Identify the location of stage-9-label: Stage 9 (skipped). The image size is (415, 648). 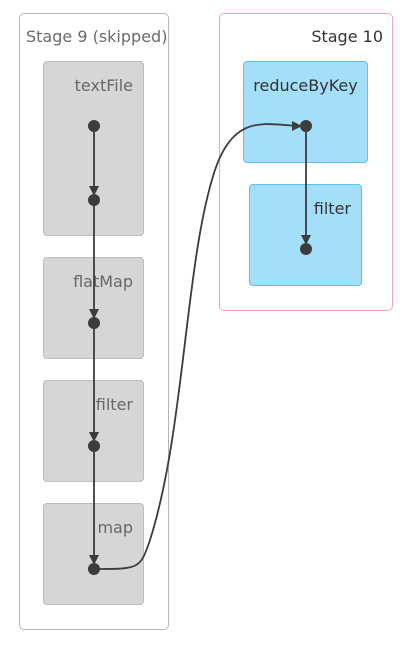
(97, 36).